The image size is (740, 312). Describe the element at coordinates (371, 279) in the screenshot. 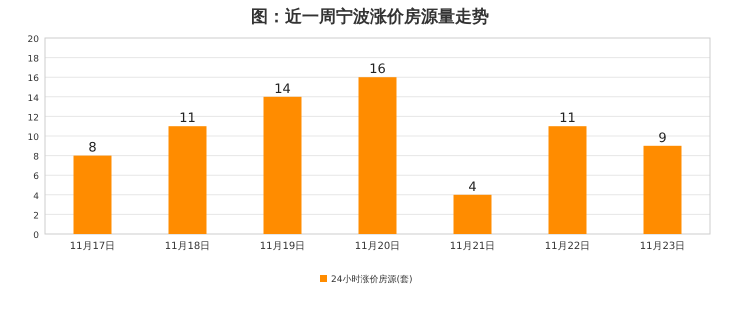

I see `legend-label: 24小时涨价房源(套)` at that location.